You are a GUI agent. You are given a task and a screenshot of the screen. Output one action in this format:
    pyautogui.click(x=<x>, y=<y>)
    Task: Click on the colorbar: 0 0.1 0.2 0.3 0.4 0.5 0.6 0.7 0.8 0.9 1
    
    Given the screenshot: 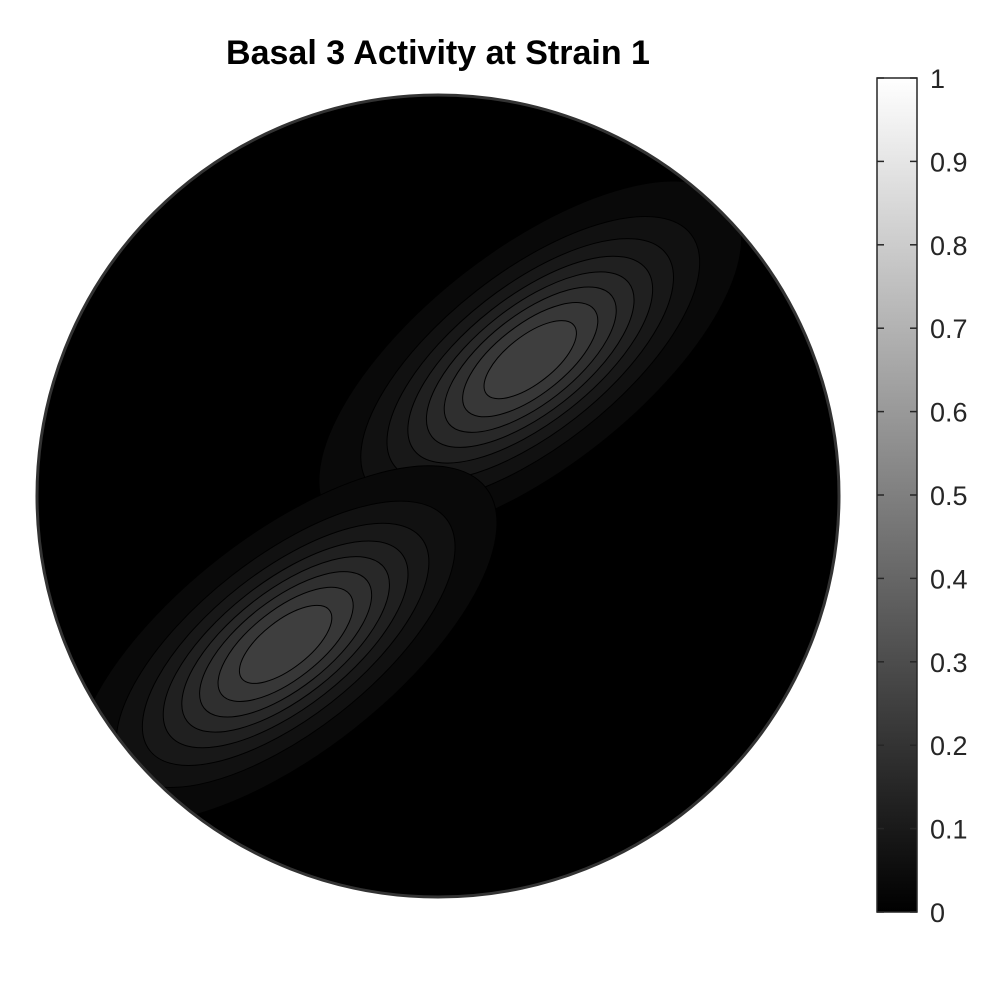 What is the action you would take?
    pyautogui.click(x=922, y=496)
    